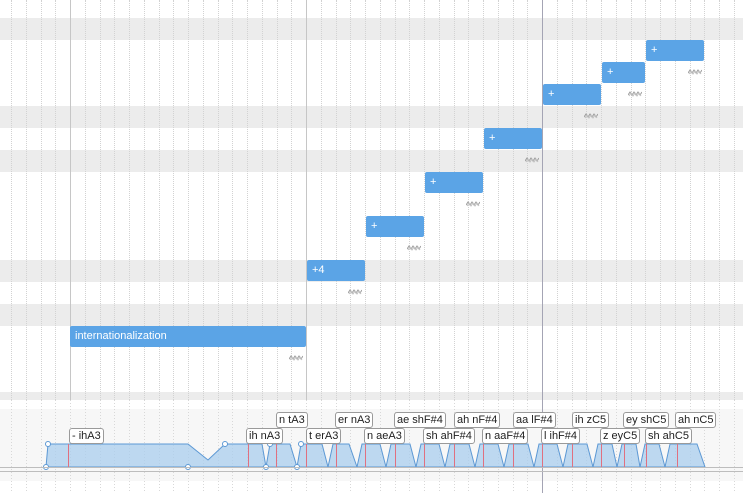 This screenshot has width=743, height=493. I want to click on note-6: +, so click(572, 94).